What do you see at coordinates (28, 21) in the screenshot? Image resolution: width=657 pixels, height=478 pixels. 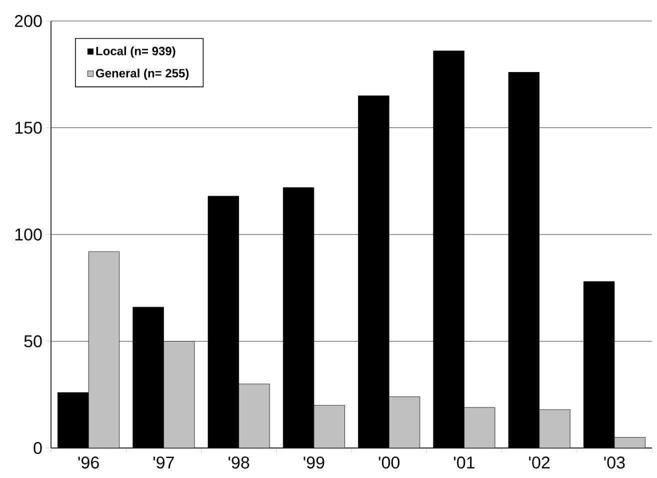 I see `y-tick-label: 200` at bounding box center [28, 21].